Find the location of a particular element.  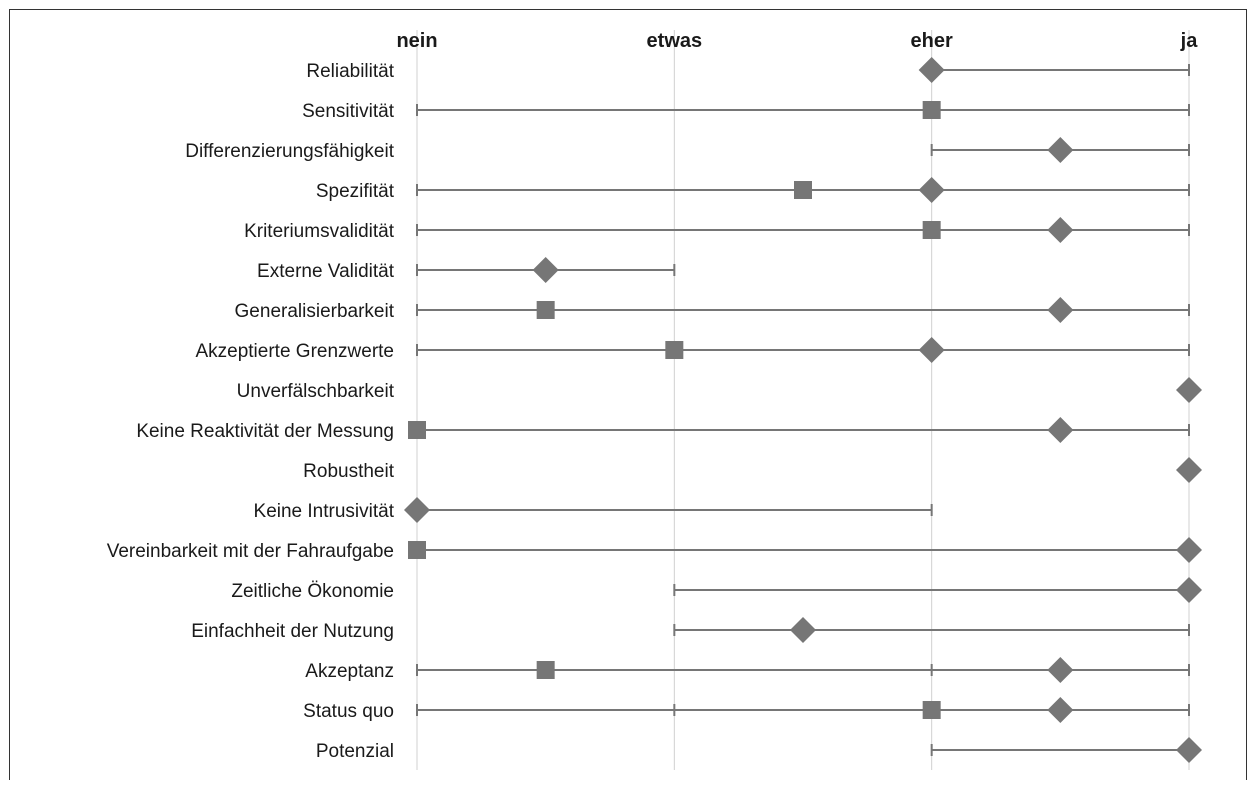

x-tick-label-ja: ja is located at coordinates (1189, 41).